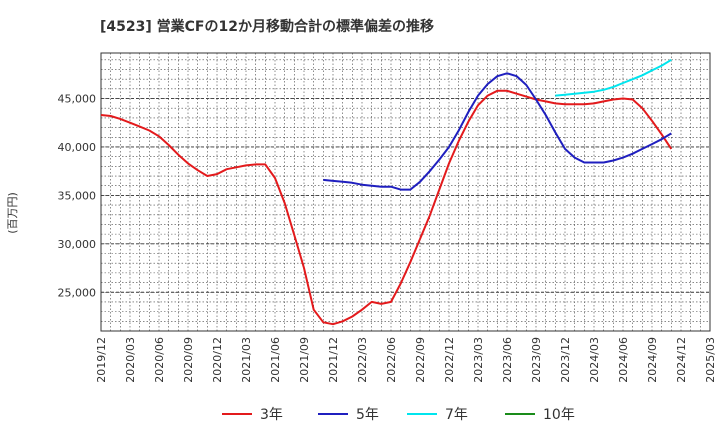 The image size is (720, 444). I want to click on x-tick-label: 2025/03, so click(710, 360).